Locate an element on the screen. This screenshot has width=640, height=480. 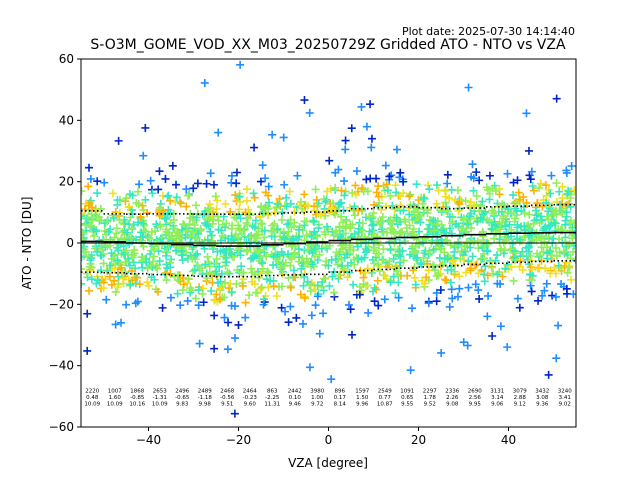
y-tick-label: 60 is located at coordinates (66, 59).